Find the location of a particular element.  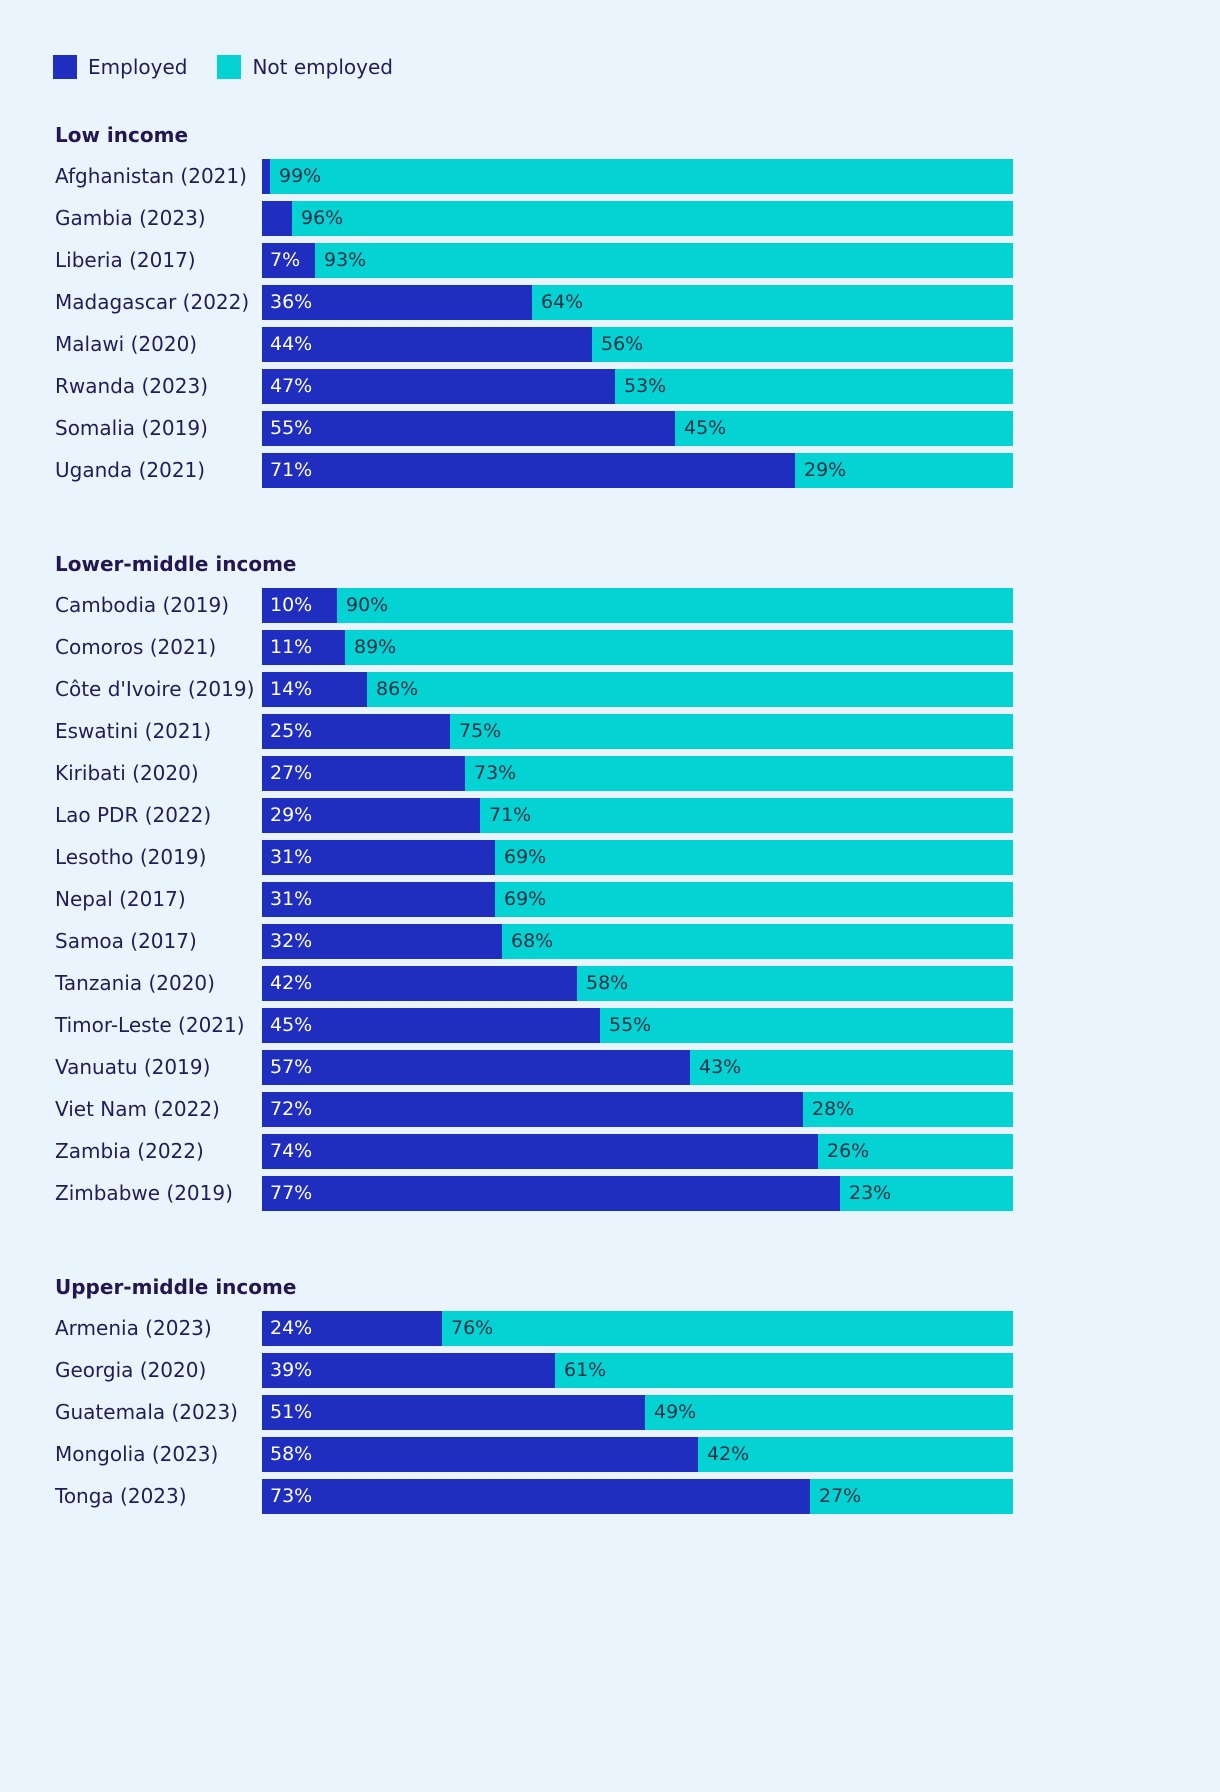

category-label: Guatemala (2023) is located at coordinates (146, 1412).